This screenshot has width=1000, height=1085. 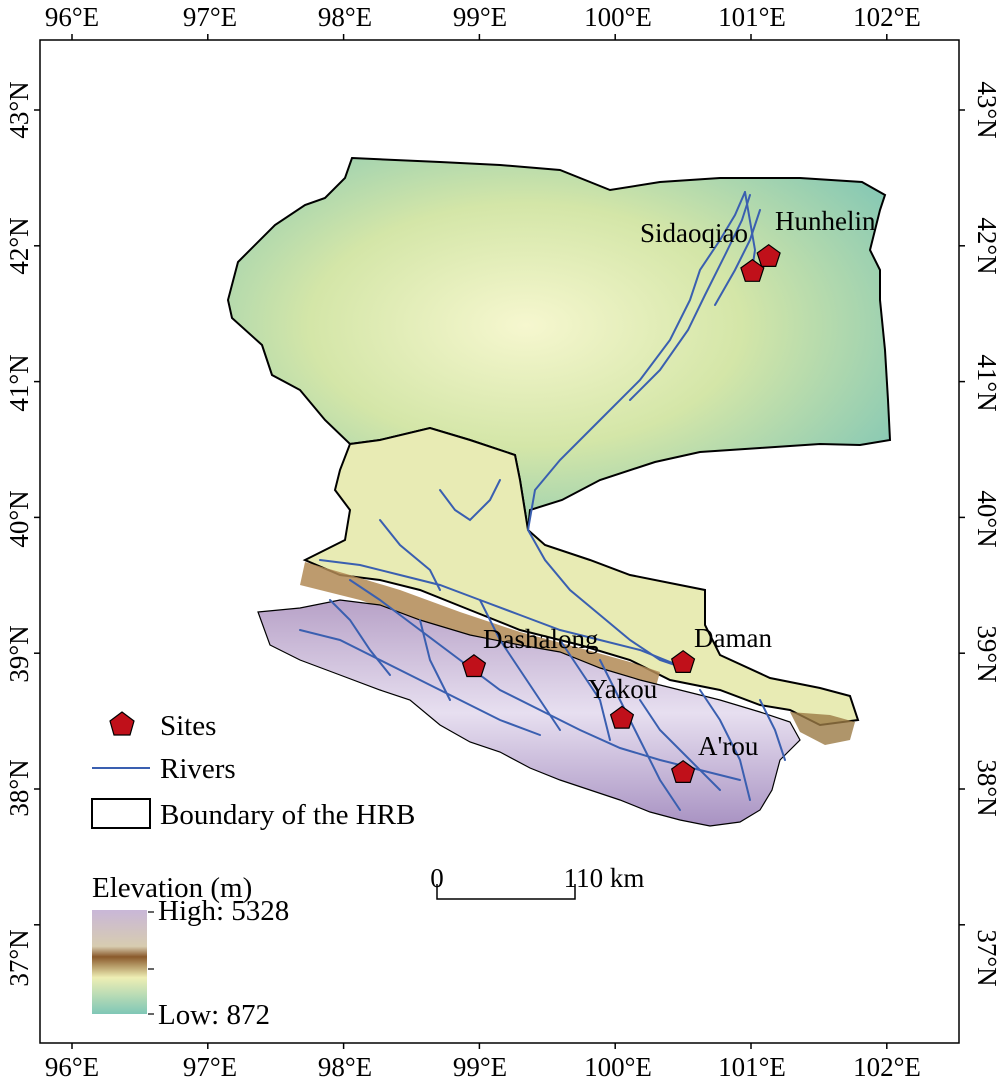 I want to click on site-marker-sidaoqiao, so click(x=752, y=270).